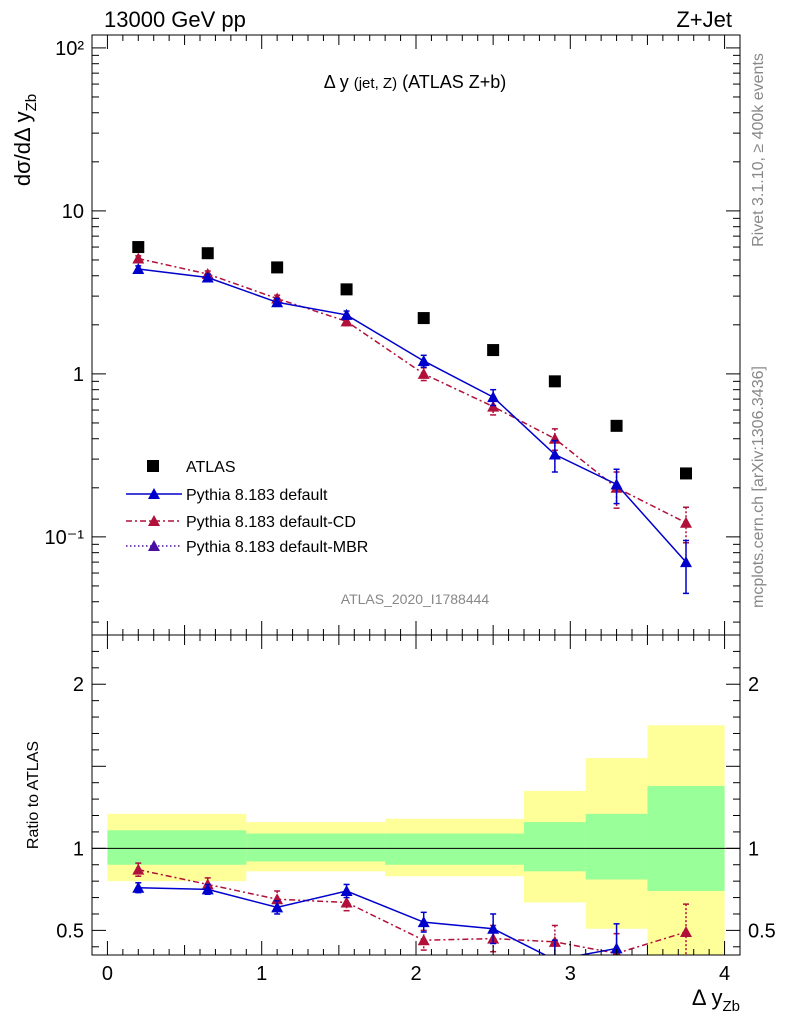  What do you see at coordinates (70, 931) in the screenshot?
I see `lower-ytick-label-left: 0.5` at bounding box center [70, 931].